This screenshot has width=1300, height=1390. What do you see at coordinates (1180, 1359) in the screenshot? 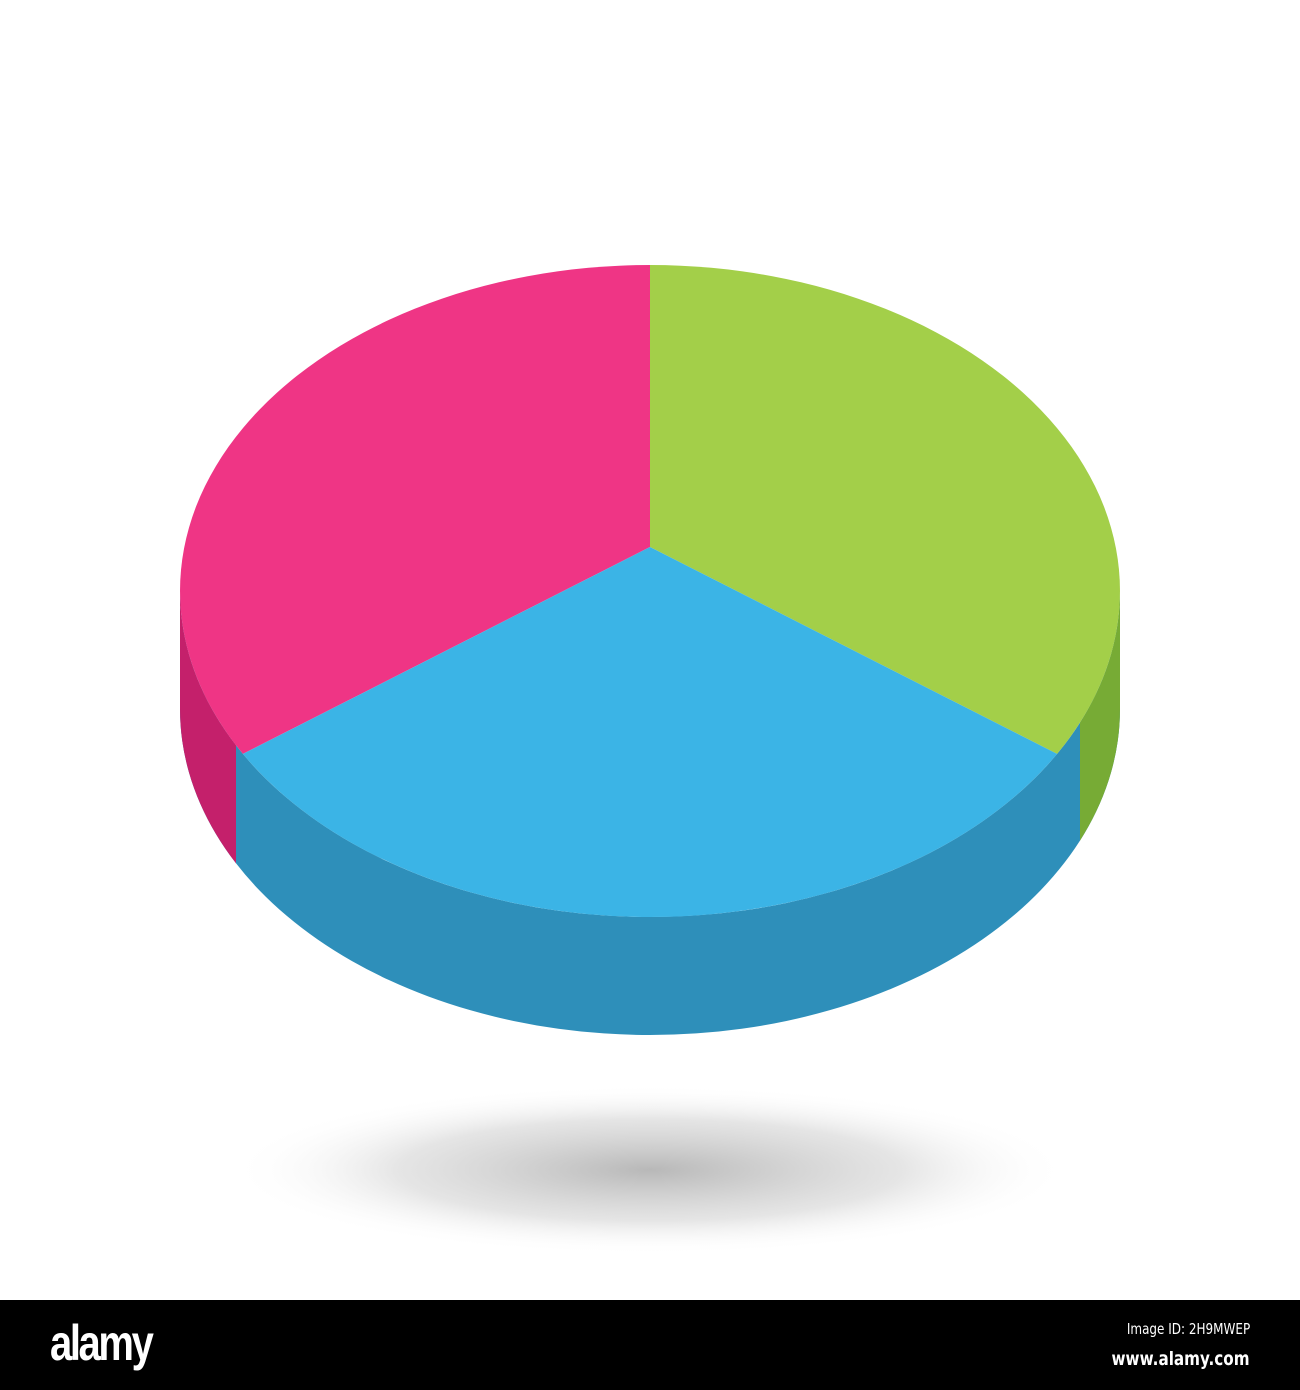
I see `site-url: www.alamy.com` at bounding box center [1180, 1359].